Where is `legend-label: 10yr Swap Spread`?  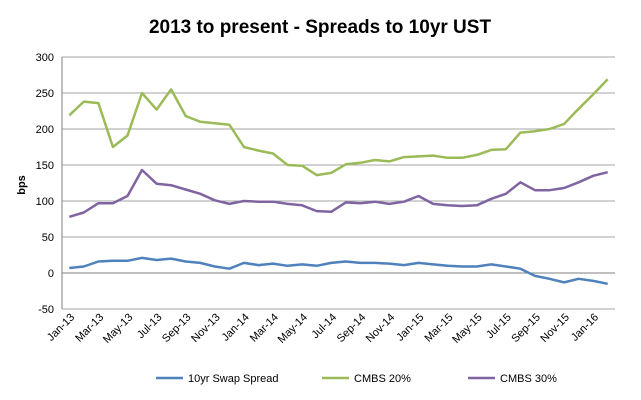 legend-label: 10yr Swap Spread is located at coordinates (233, 379).